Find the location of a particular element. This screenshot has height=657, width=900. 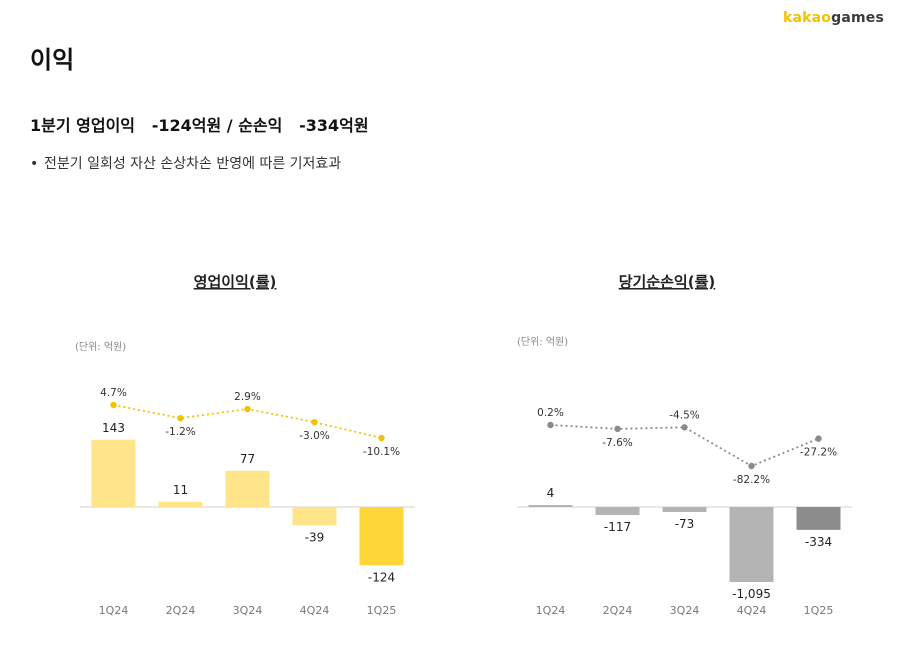

margin-label-4Q24: -3.0% is located at coordinates (314, 436).